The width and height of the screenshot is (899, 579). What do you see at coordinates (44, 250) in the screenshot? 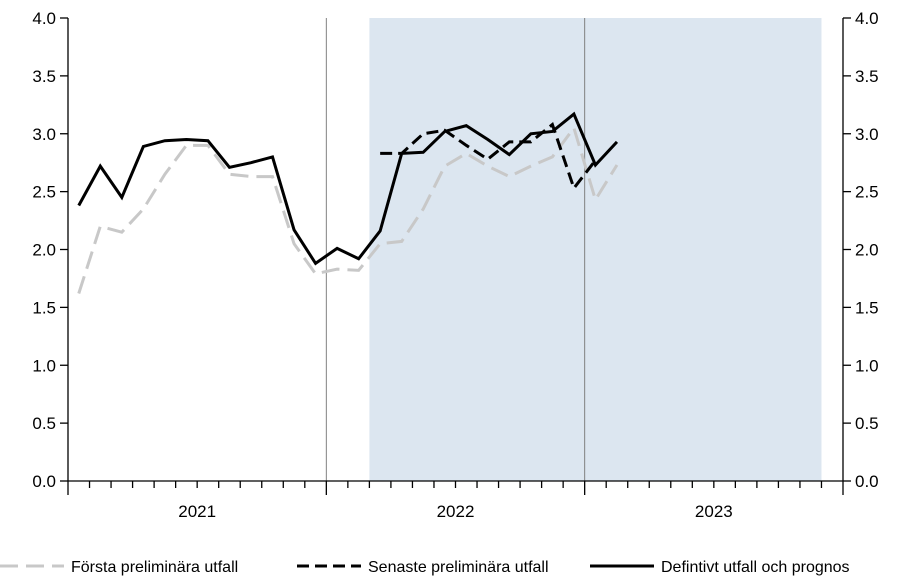
I see `y-tick-label-left: 2.0` at bounding box center [44, 250].